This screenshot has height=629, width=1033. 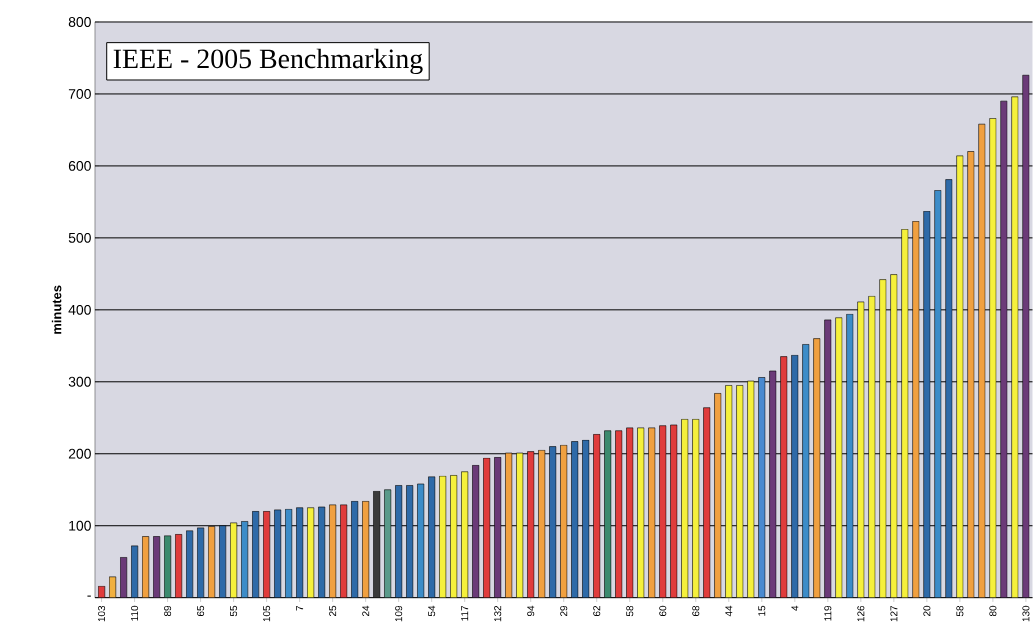 What do you see at coordinates (89, 596) in the screenshot?
I see `y-tick-label: -` at bounding box center [89, 596].